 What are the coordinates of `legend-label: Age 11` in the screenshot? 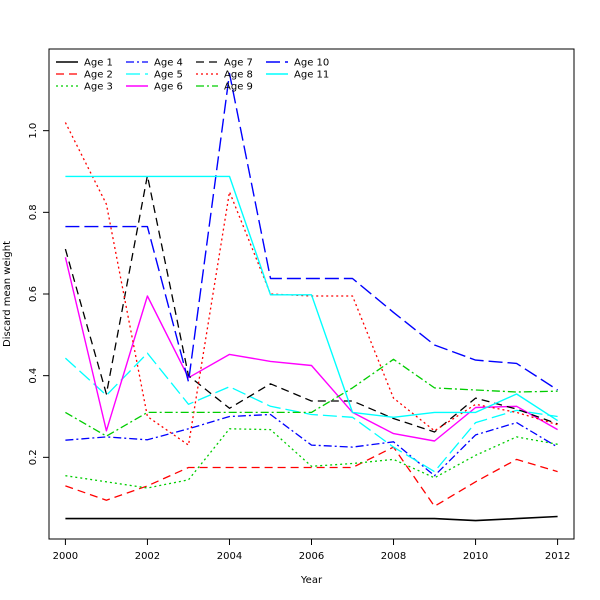 It's located at (311, 75).